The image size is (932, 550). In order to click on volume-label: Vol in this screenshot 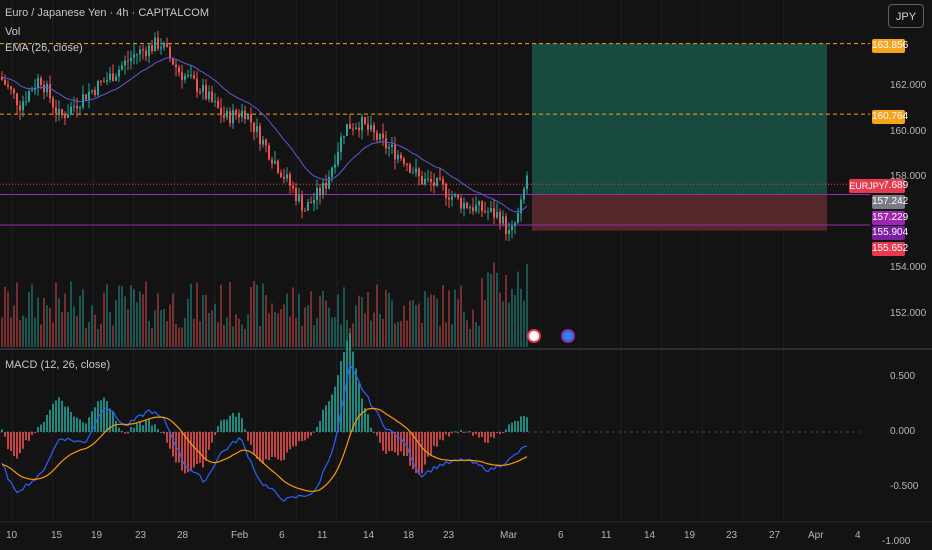, I will do `click(13, 32)`.